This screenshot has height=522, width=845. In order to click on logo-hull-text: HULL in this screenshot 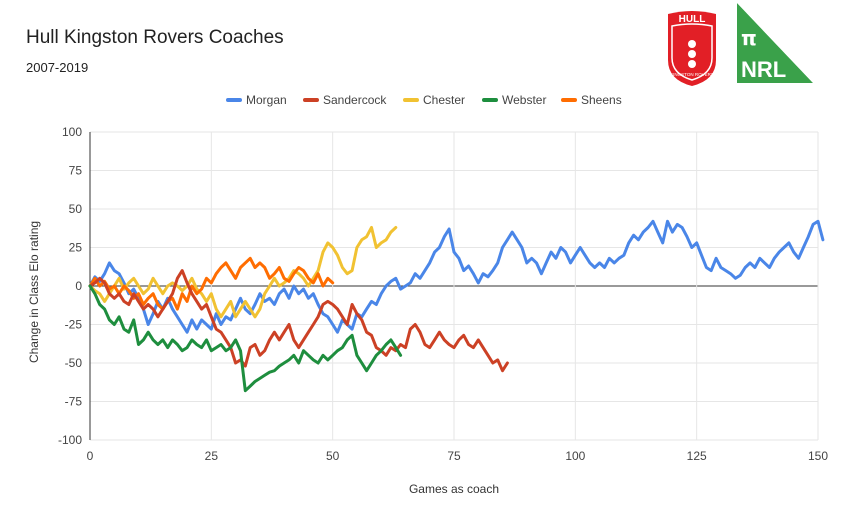, I will do `click(692, 19)`.